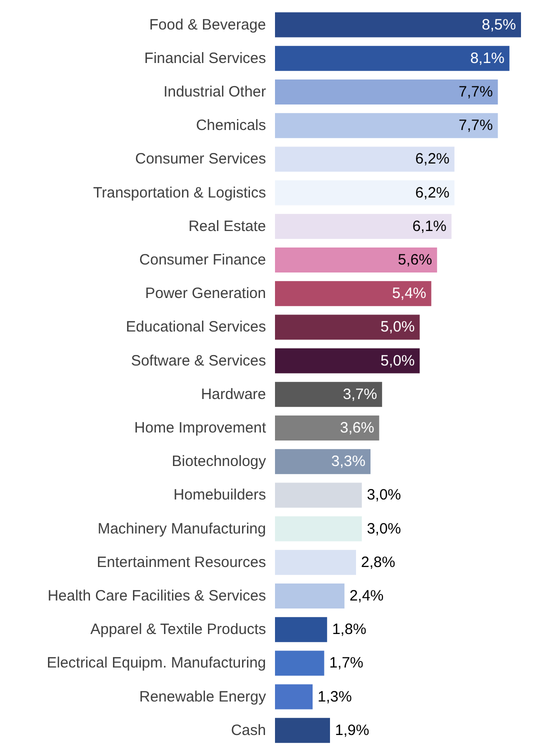 The width and height of the screenshot is (539, 749). I want to click on data-label: 8,5%, so click(499, 25).